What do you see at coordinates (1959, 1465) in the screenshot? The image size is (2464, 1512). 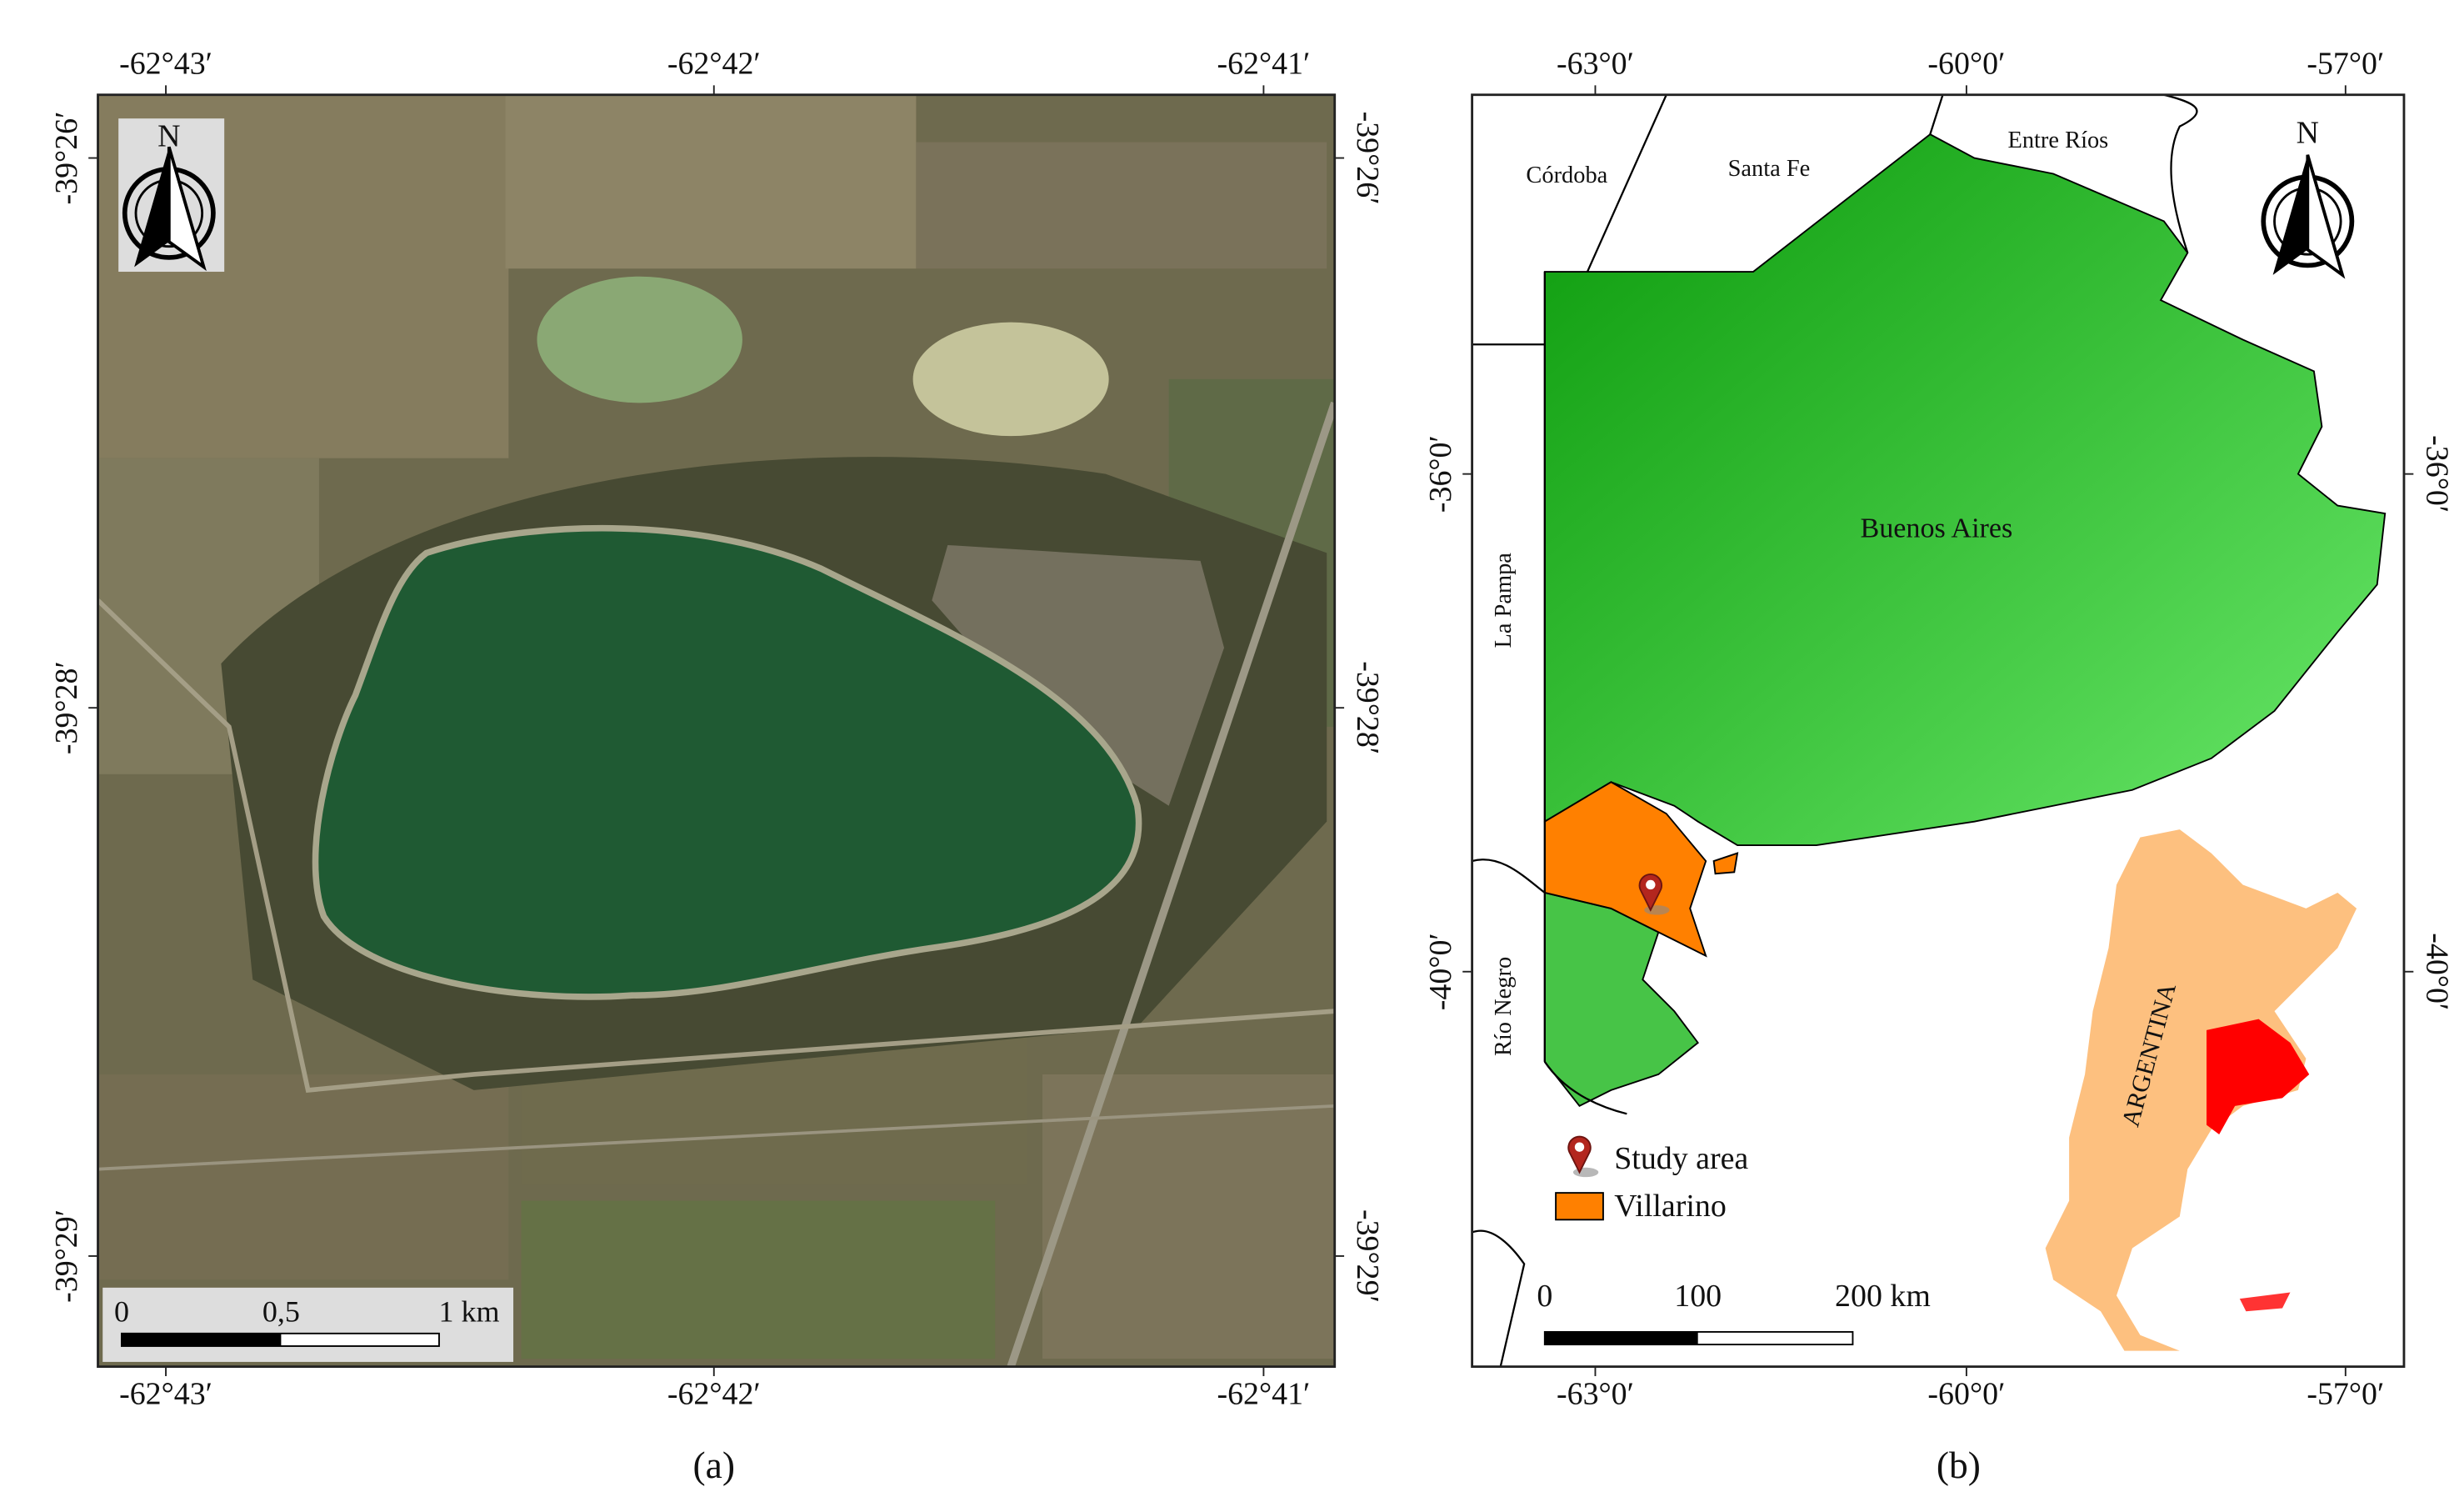 I see `caption: (b)` at bounding box center [1959, 1465].